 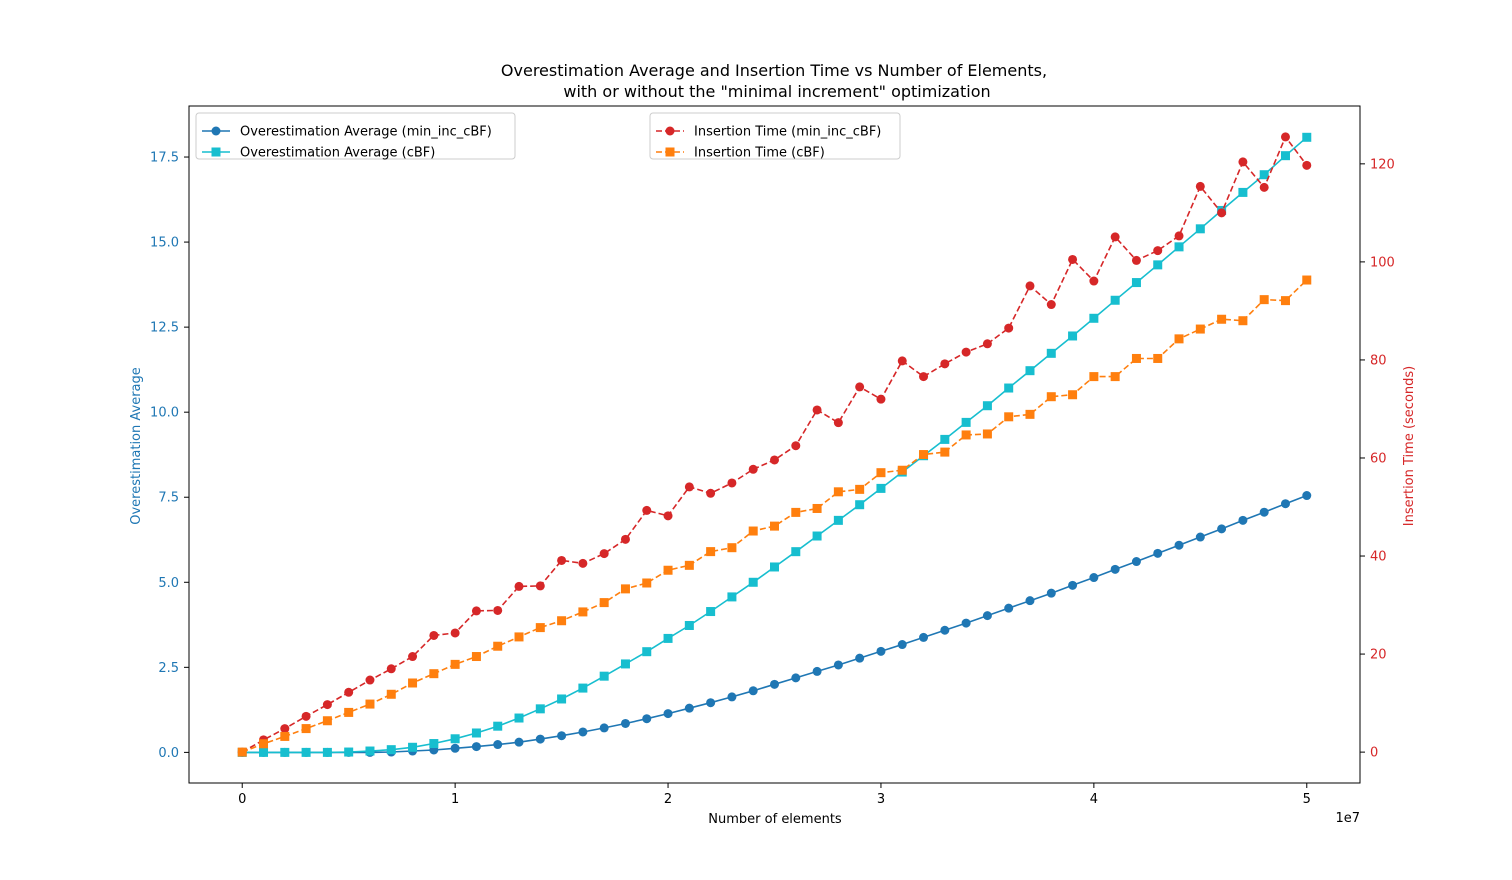 I want to click on y-right-tick-label: 0, so click(x=1374, y=753).